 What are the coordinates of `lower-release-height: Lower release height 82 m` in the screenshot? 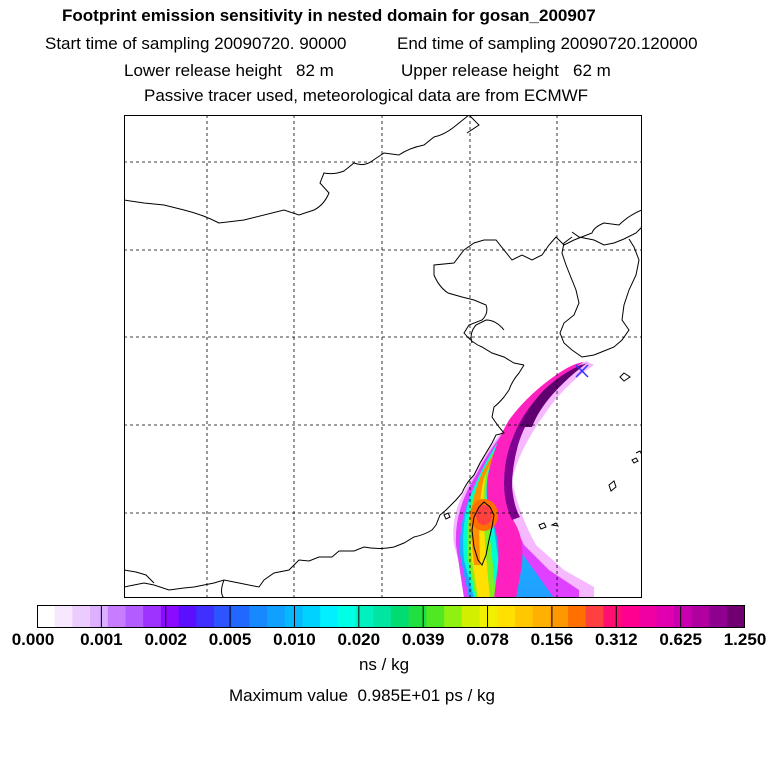 It's located at (229, 70).